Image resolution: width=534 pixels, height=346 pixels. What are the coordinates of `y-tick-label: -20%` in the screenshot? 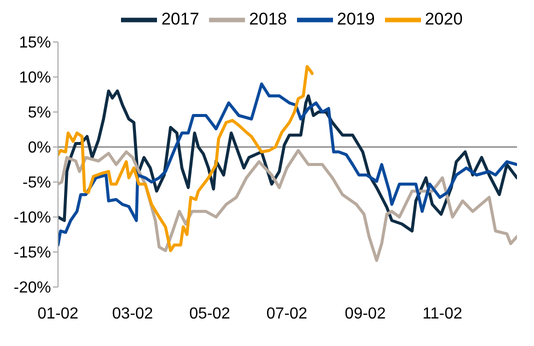 It's located at (32, 288).